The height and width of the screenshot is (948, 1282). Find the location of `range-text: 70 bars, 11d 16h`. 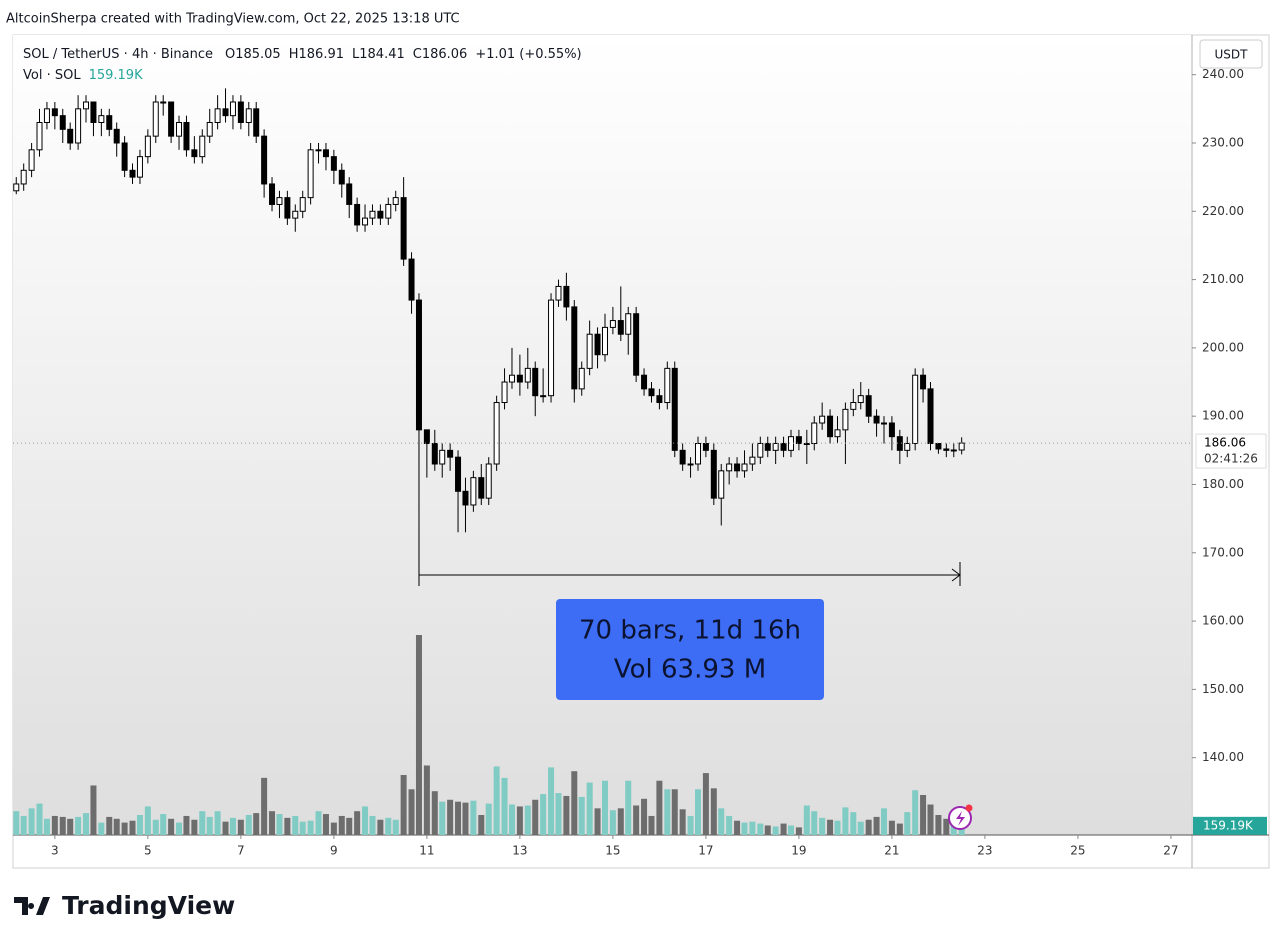

range-text: 70 bars, 11d 16h is located at coordinates (690, 631).